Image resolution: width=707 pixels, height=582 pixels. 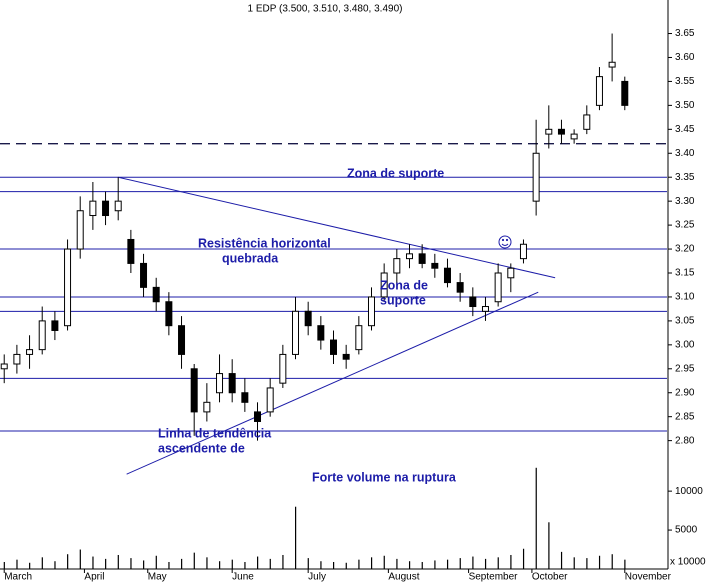 What do you see at coordinates (685, 201) in the screenshot?
I see `y-tick-label: 3.30` at bounding box center [685, 201].